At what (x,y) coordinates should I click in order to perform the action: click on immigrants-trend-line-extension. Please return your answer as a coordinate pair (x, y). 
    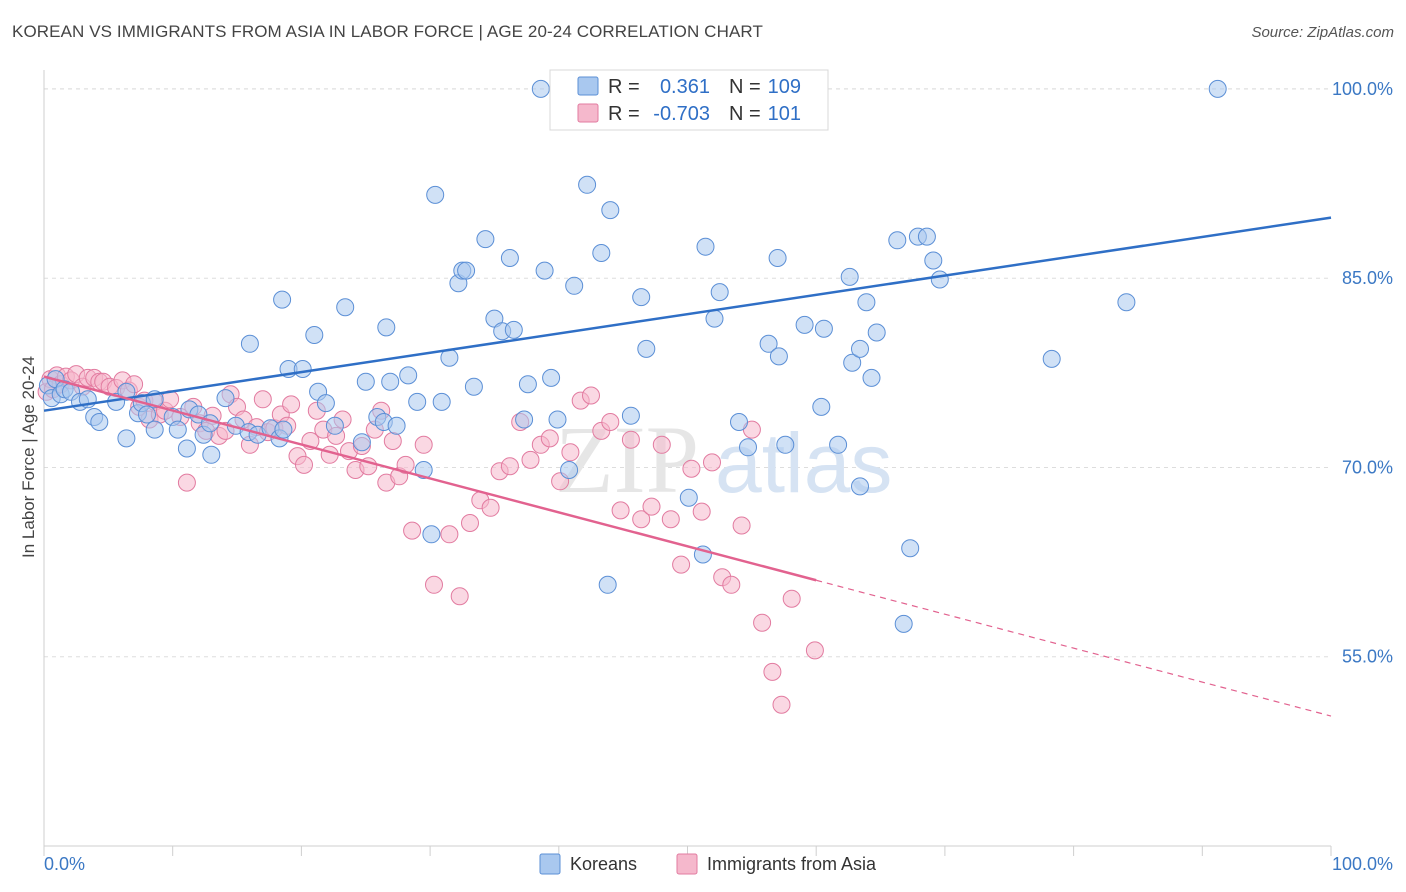
    Looking at the image, I should click on (1074, 648).